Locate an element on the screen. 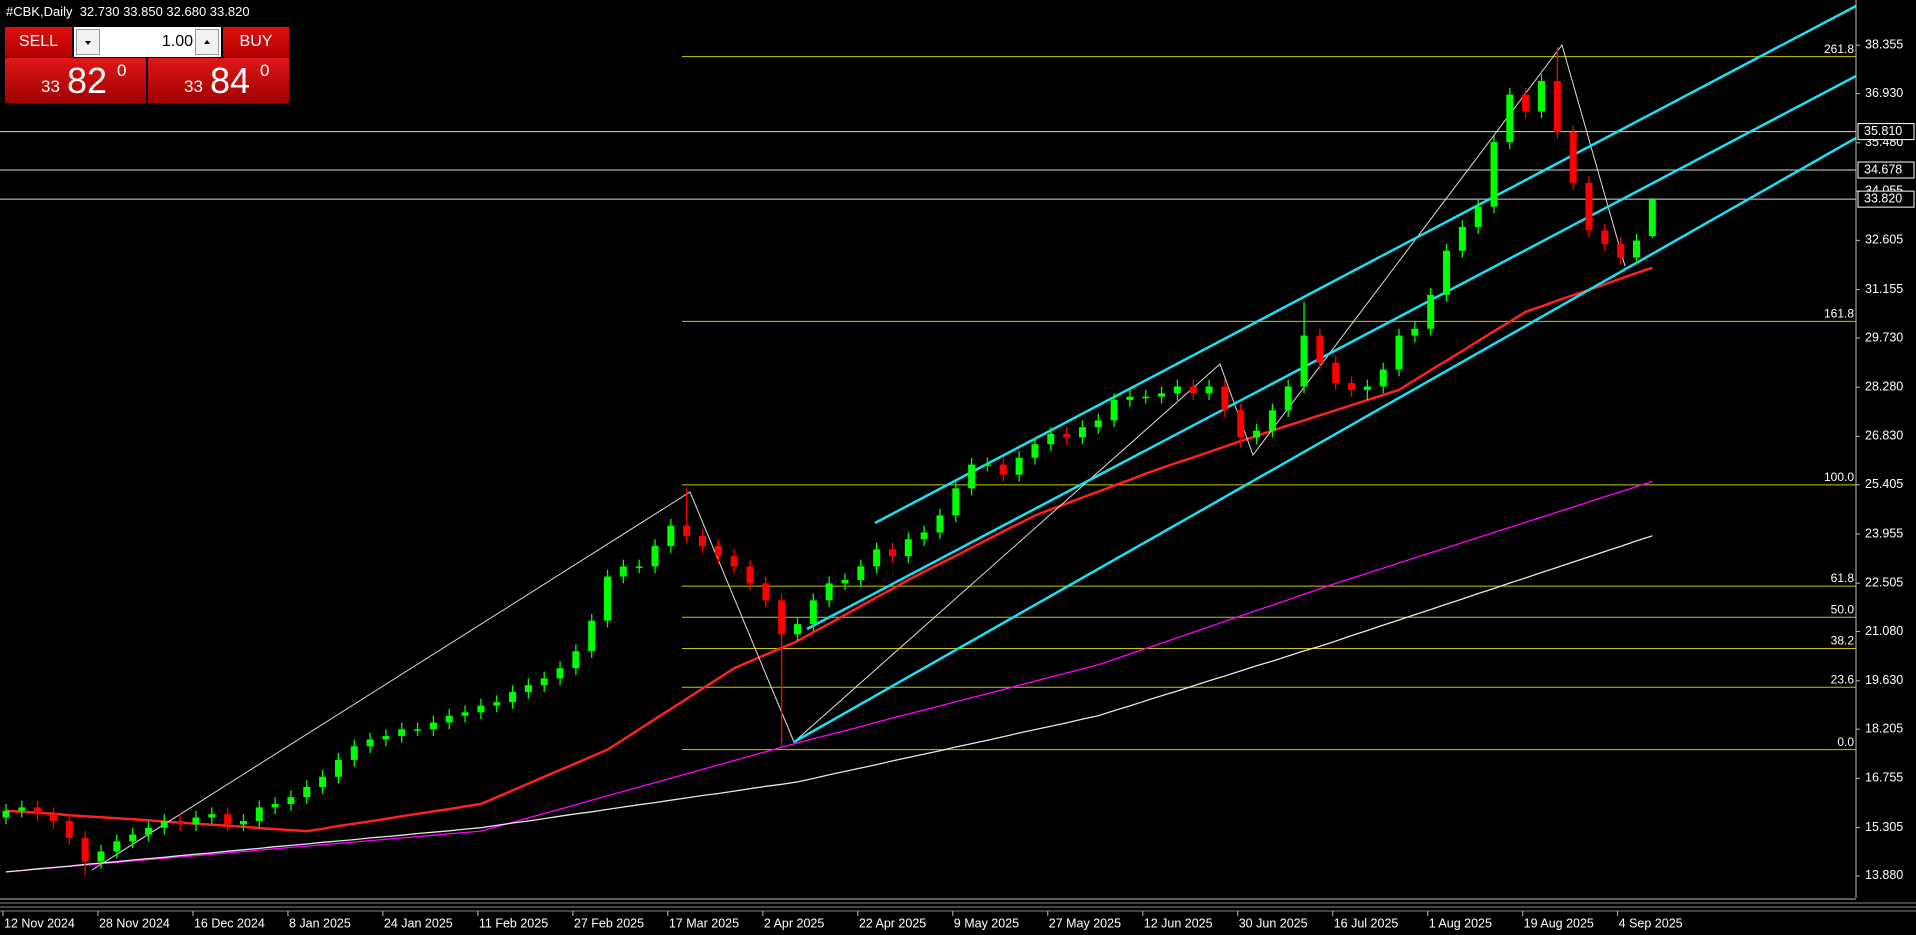  price-fraction: 0 is located at coordinates (122, 70).